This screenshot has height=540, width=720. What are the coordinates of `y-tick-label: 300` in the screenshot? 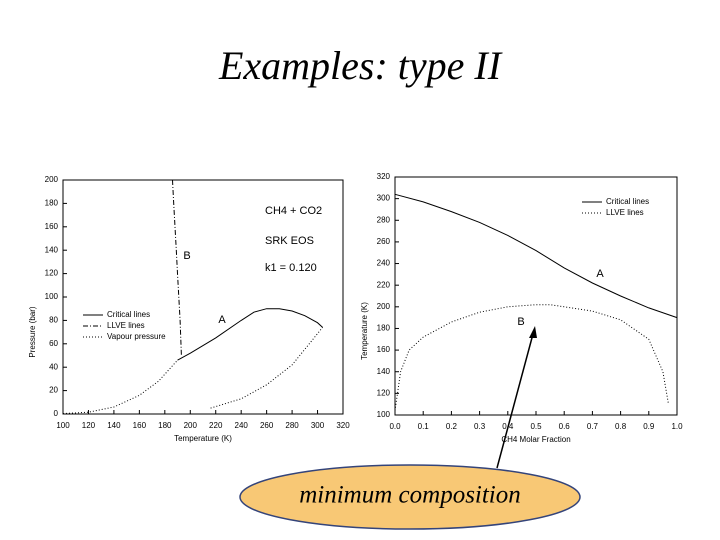 It's located at (384, 198).